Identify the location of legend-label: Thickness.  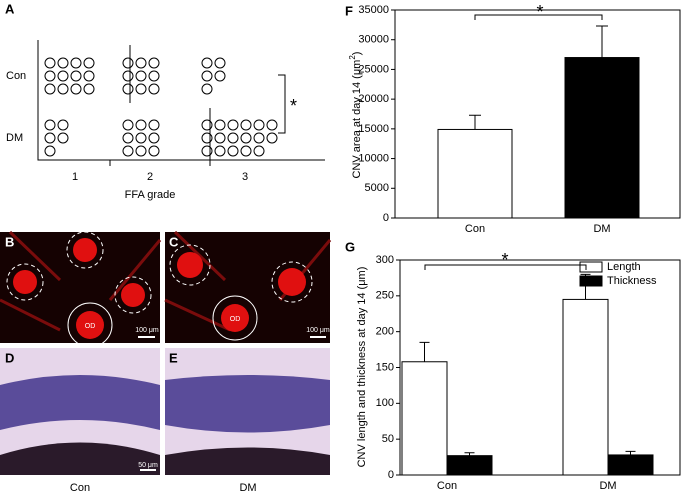
(632, 281).